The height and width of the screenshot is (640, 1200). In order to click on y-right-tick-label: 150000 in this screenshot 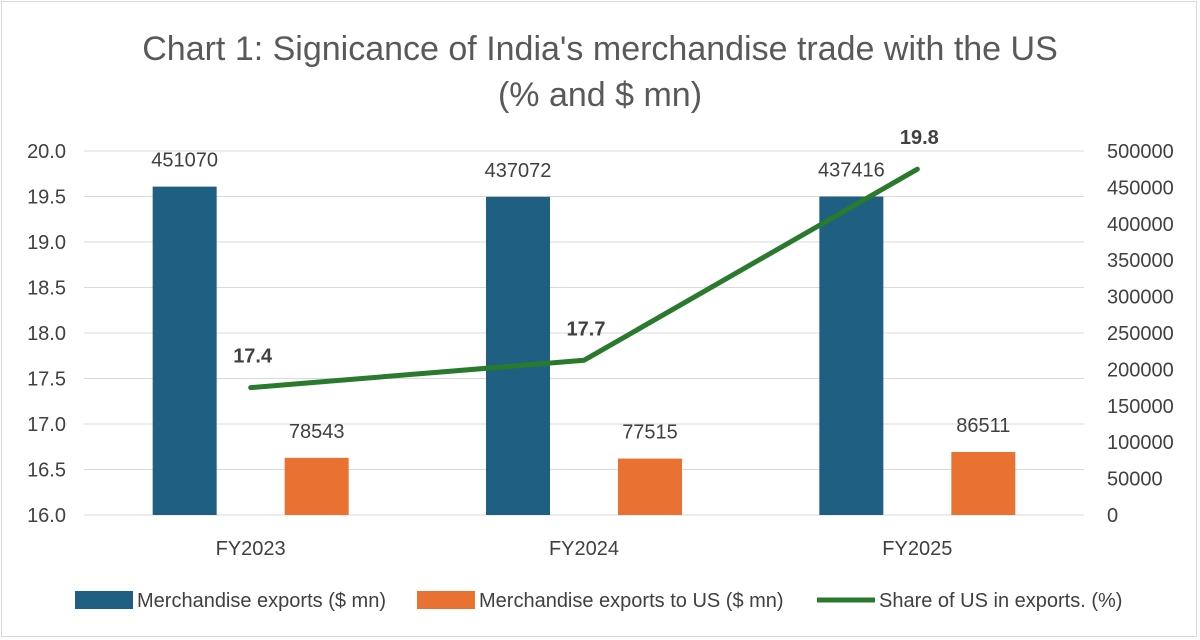, I will do `click(1140, 407)`.